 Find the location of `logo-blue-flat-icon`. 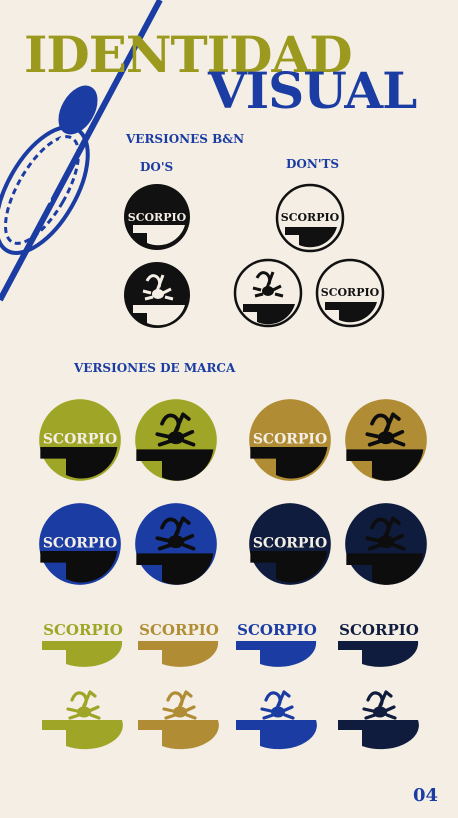

logo-blue-flat-icon is located at coordinates (276, 720).